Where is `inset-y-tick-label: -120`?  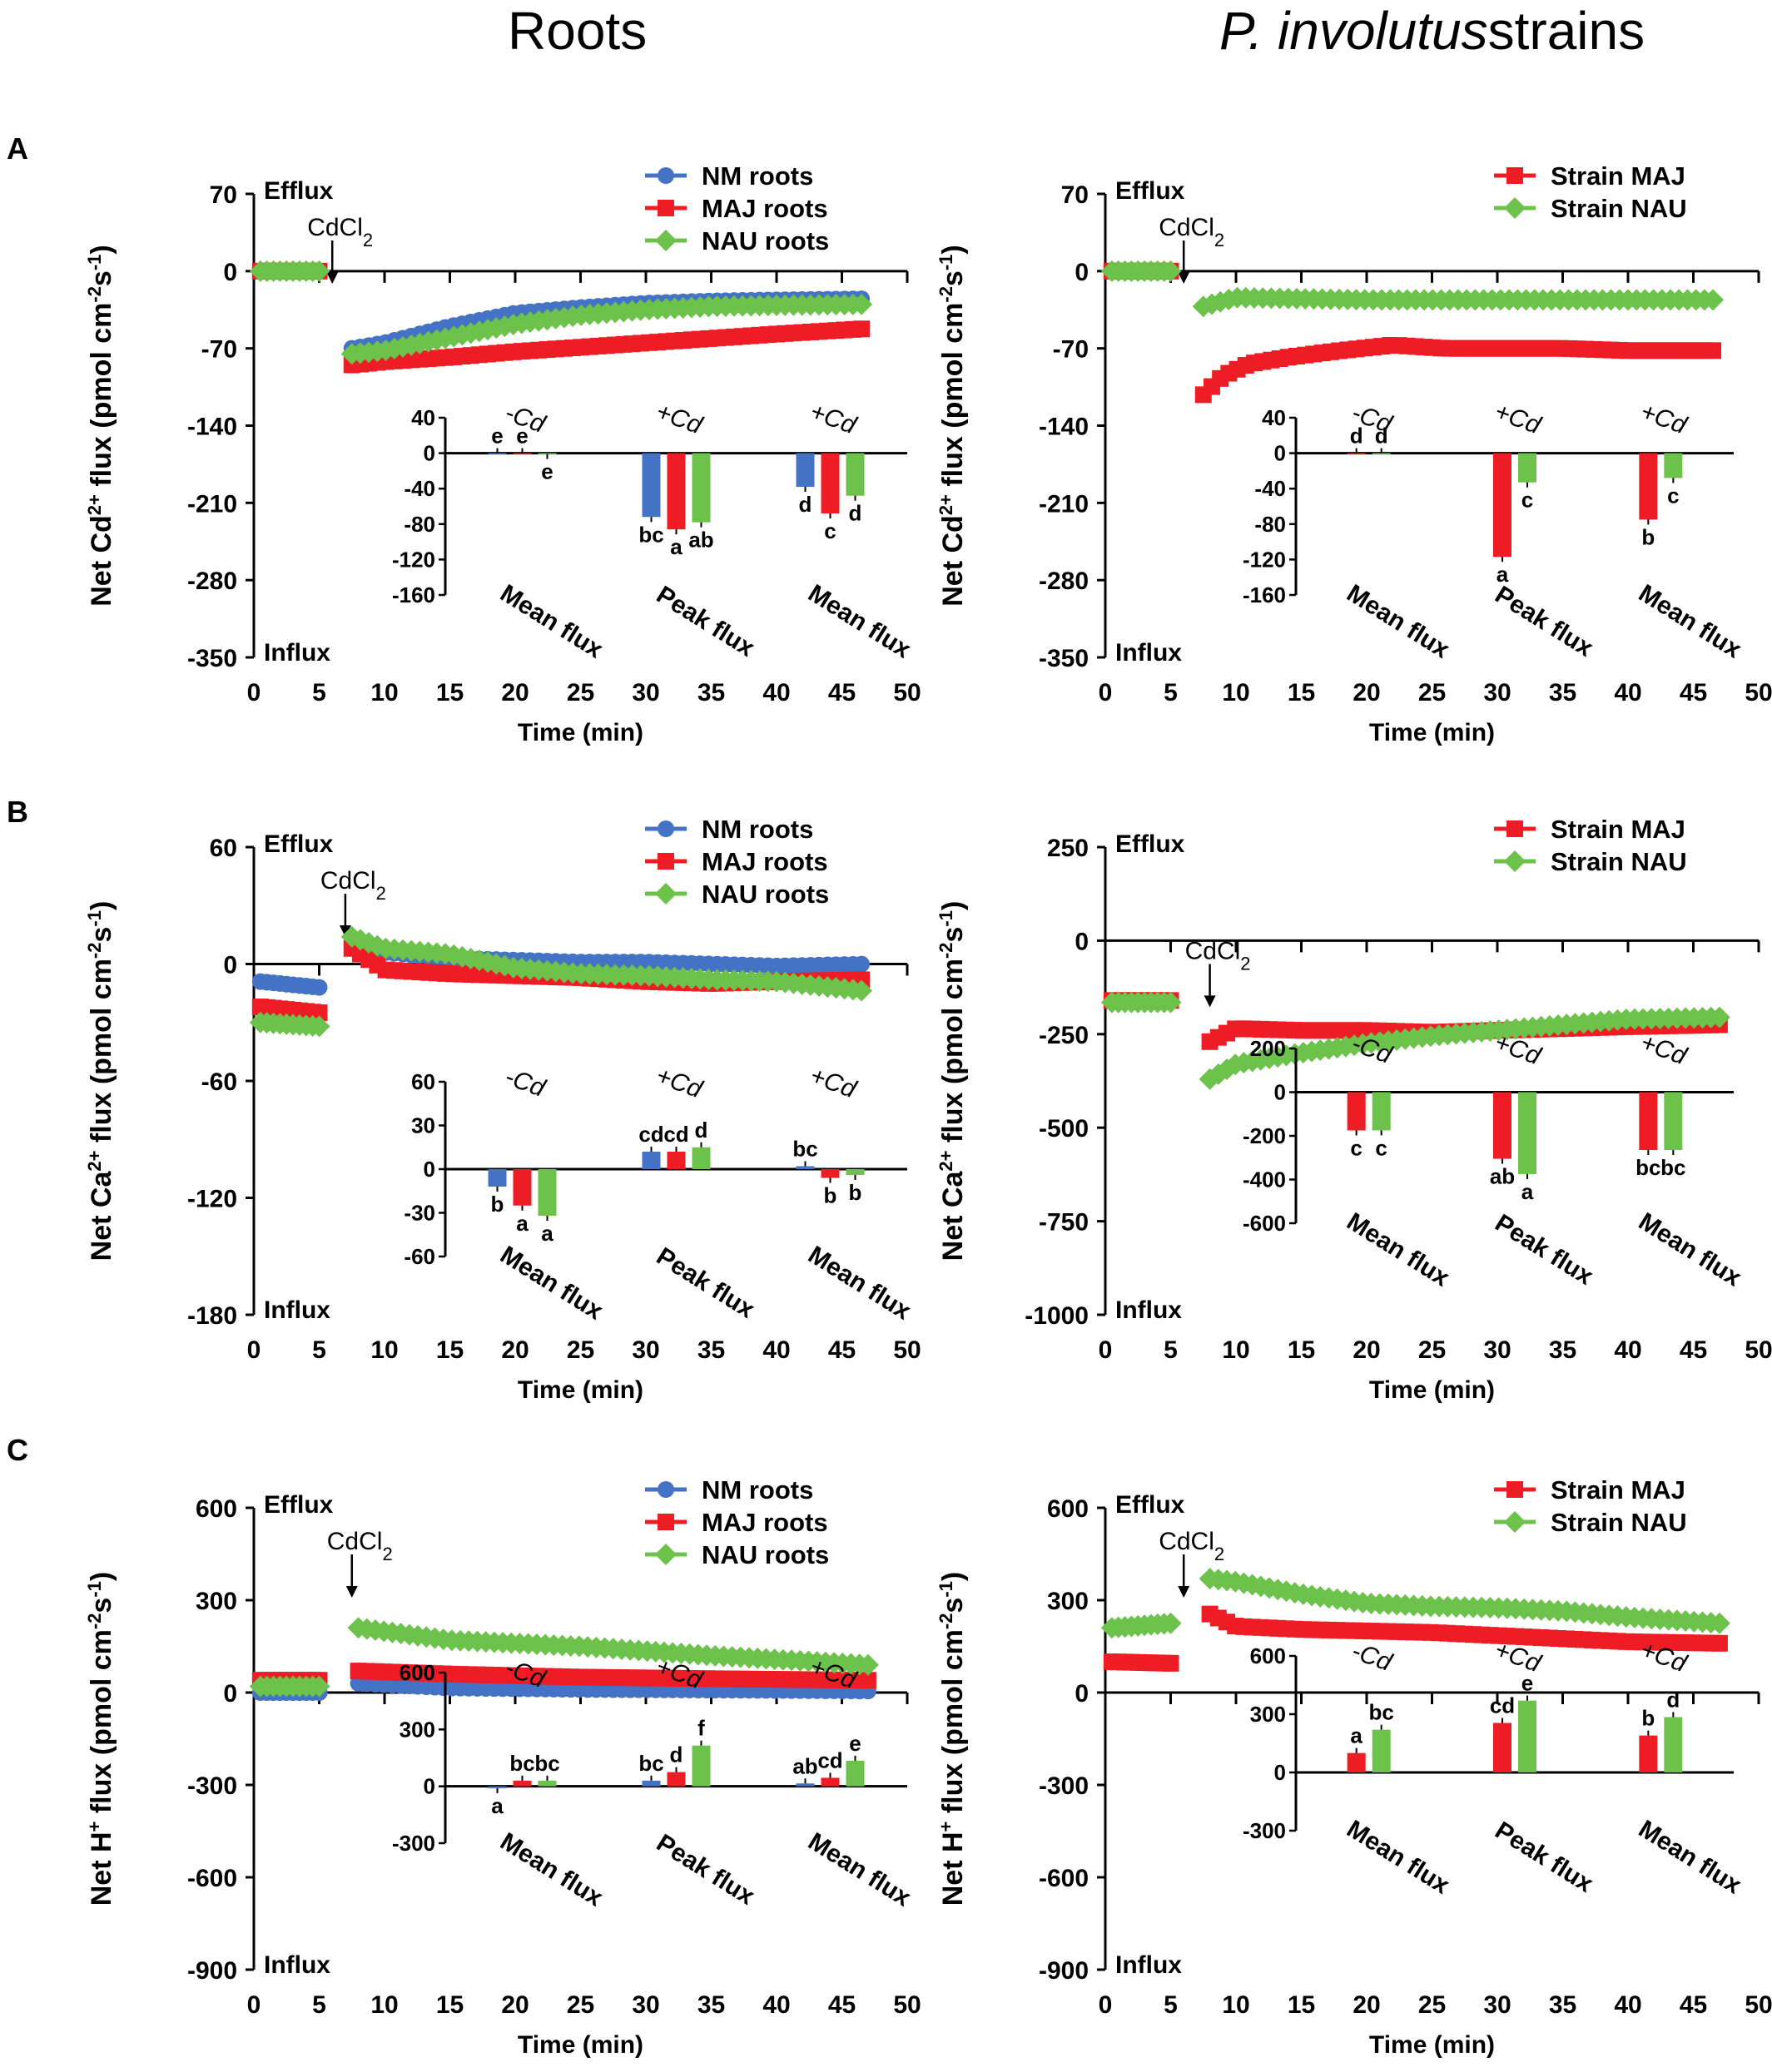 inset-y-tick-label: -120 is located at coordinates (413, 559).